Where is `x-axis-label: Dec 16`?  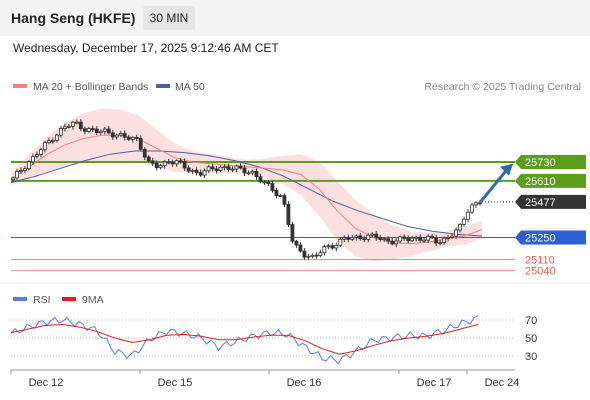 x-axis-label: Dec 16 is located at coordinates (304, 383).